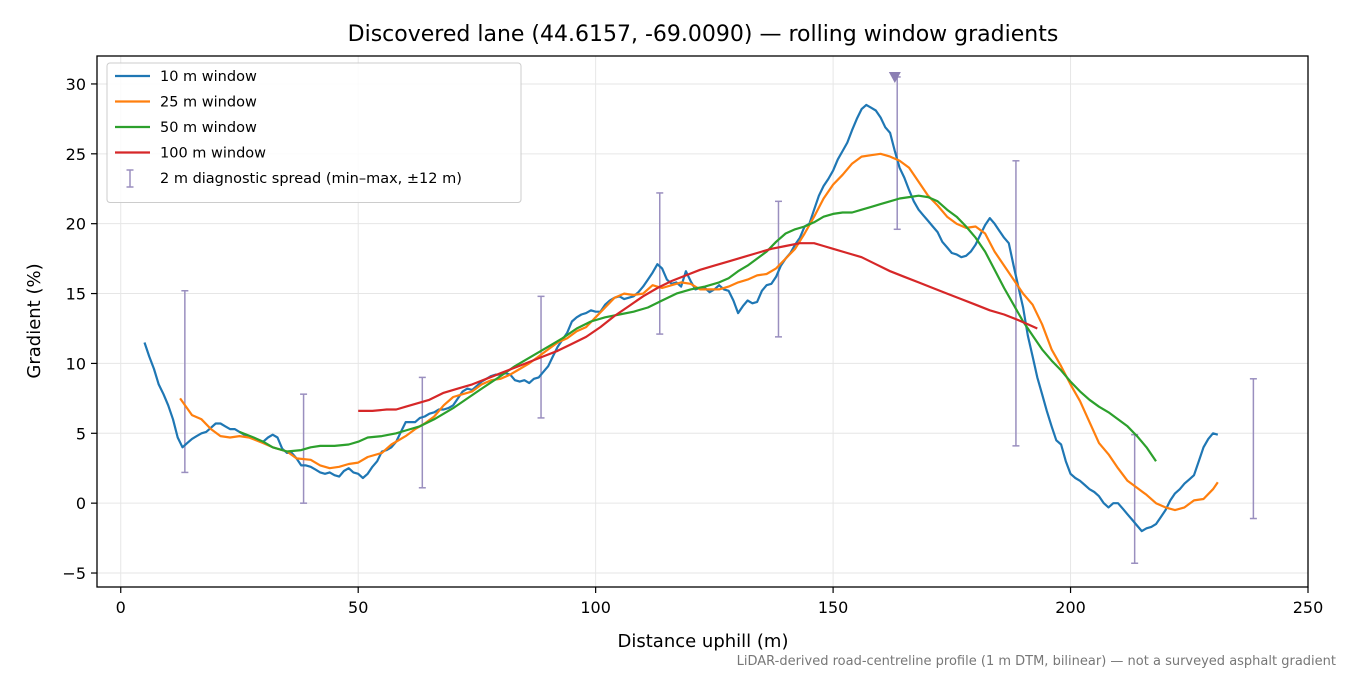  What do you see at coordinates (208, 128) in the screenshot?
I see `legend-label: 50 m window` at bounding box center [208, 128].